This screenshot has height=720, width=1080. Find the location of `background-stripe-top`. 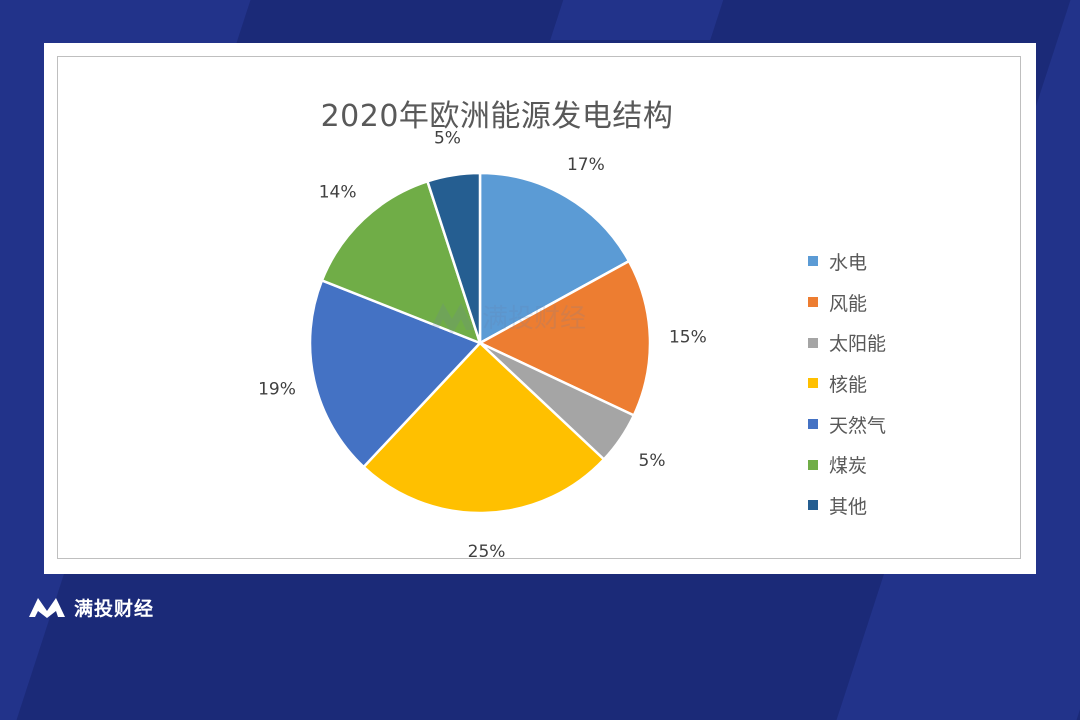

background-stripe-top is located at coordinates (640, 20).